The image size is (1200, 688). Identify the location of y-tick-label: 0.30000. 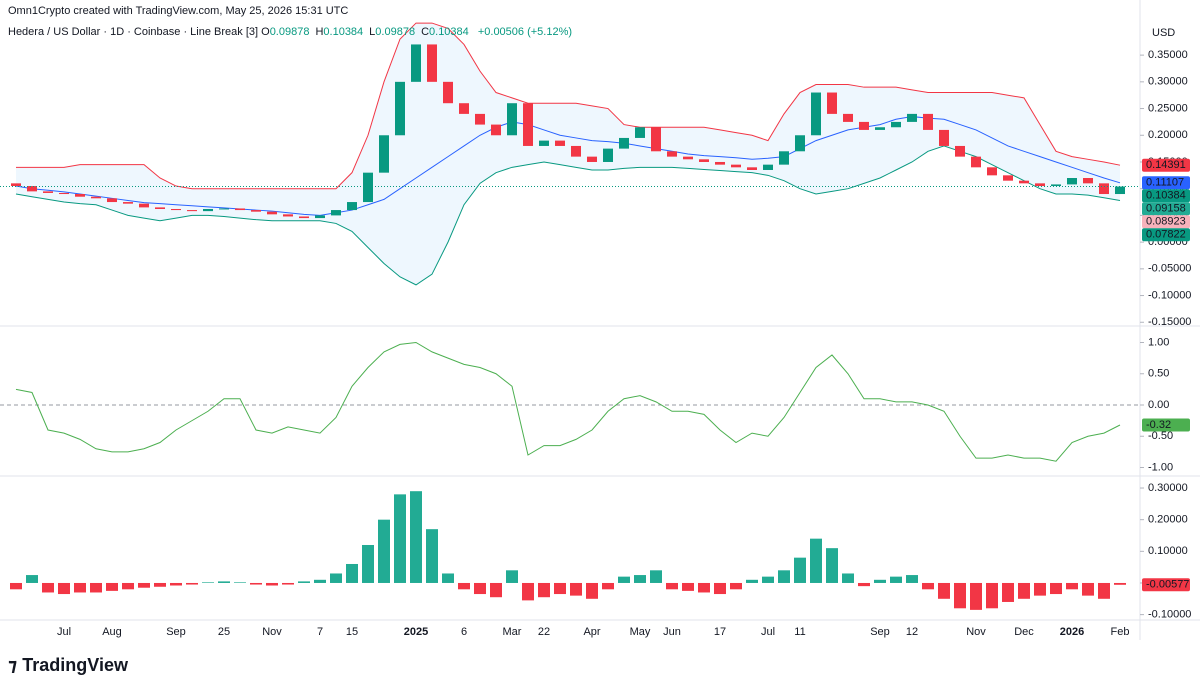
(1168, 82).